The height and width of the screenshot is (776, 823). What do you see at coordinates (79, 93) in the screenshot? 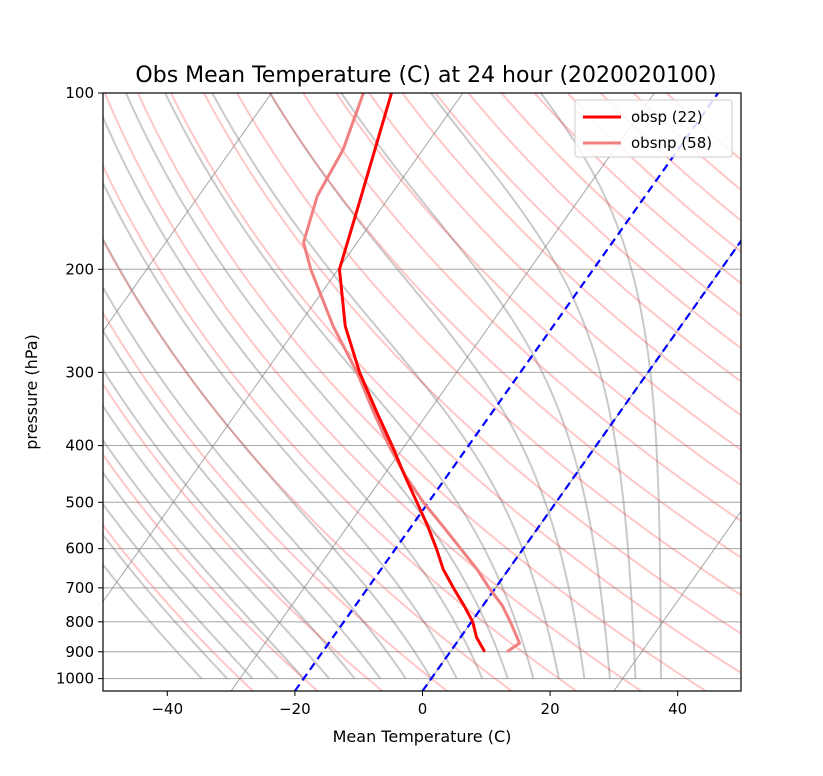
I see `y-tick-label: 100` at bounding box center [79, 93].